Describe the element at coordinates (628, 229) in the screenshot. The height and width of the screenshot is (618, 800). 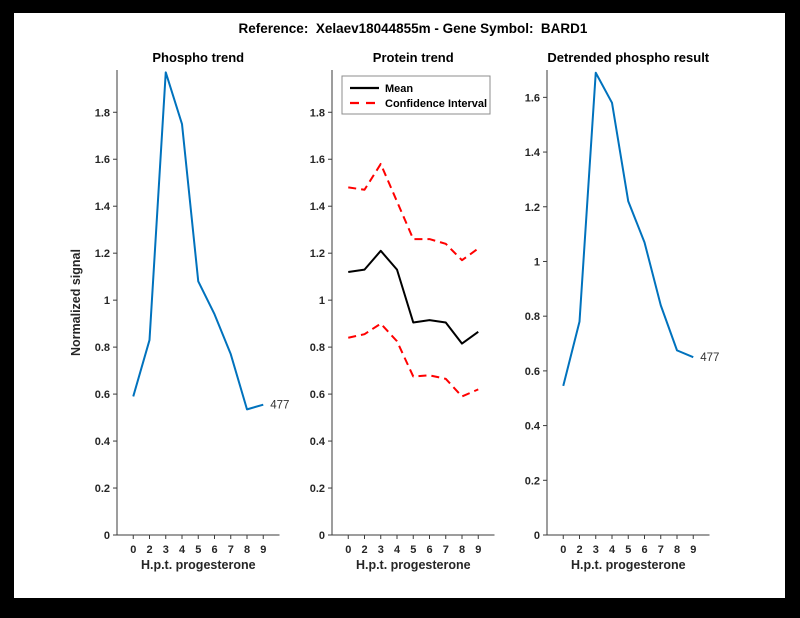
I see `series-line-detrended-phospho` at that location.